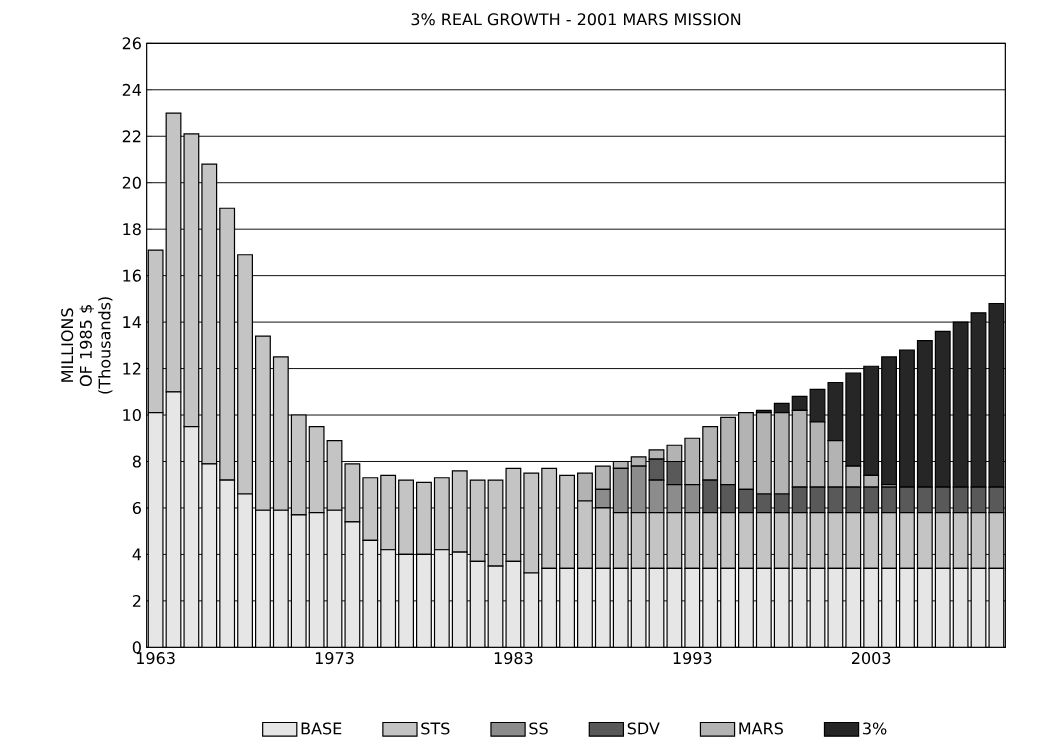 The width and height of the screenshot is (1042, 746). What do you see at coordinates (692, 658) in the screenshot?
I see `x-tick-label: 1993` at bounding box center [692, 658].